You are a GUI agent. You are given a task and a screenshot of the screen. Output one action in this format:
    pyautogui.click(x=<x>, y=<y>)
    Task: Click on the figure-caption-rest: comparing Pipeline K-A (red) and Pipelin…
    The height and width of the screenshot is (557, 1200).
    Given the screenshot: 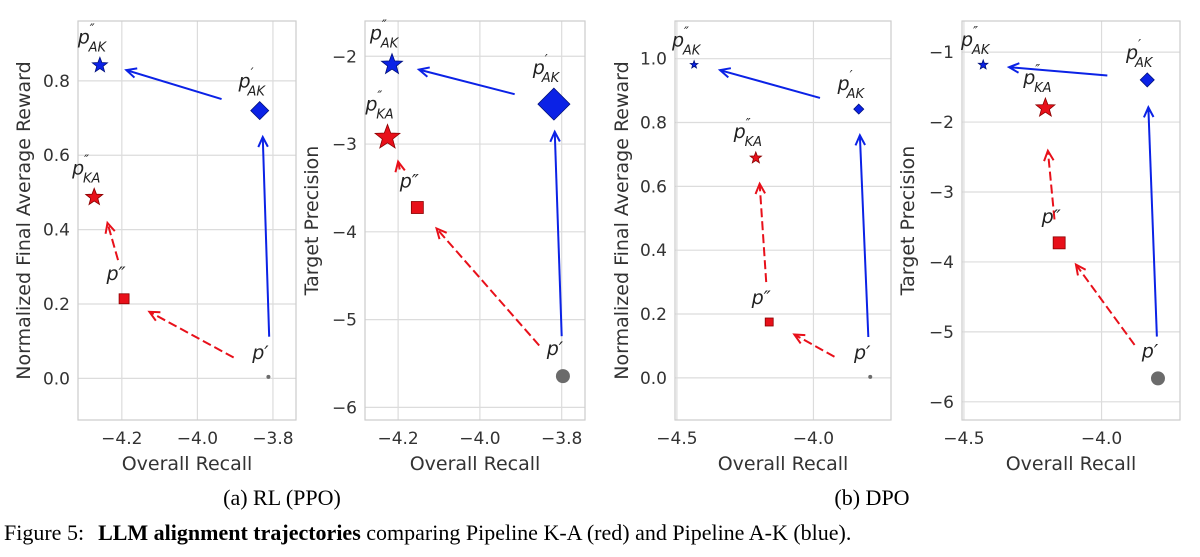 What is the action you would take?
    pyautogui.click(x=606, y=532)
    